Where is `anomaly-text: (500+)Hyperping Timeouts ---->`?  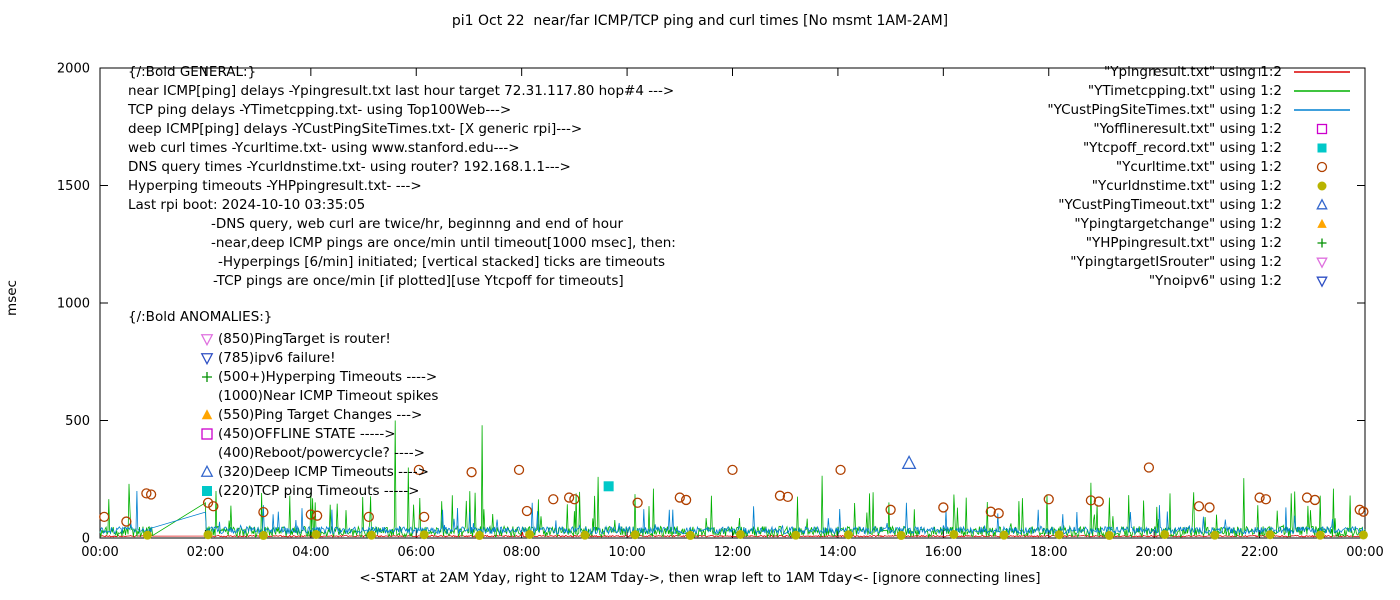
anomaly-text: (500+)Hyperping Timeouts ----> is located at coordinates (328, 376).